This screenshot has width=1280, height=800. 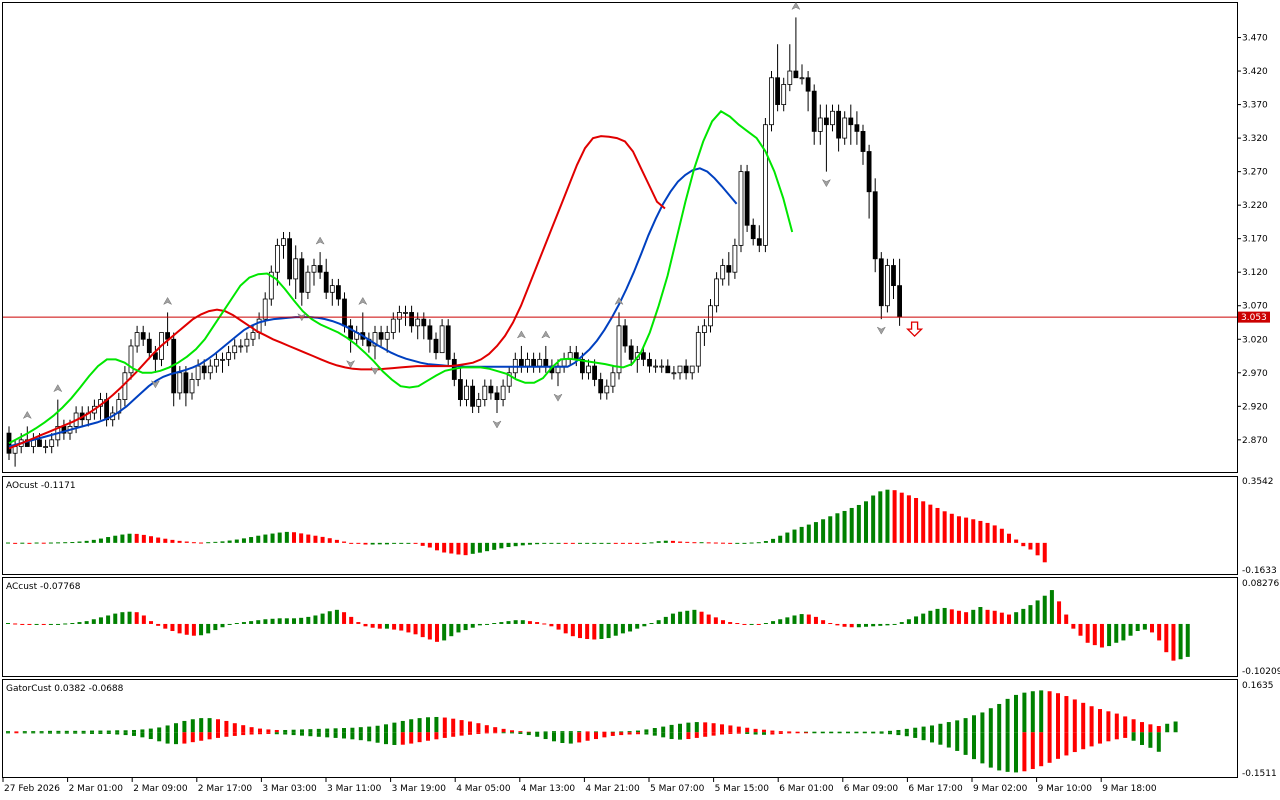 What do you see at coordinates (96, 789) in the screenshot?
I see `time-tick-label: 2 Mar 01:00` at bounding box center [96, 789].